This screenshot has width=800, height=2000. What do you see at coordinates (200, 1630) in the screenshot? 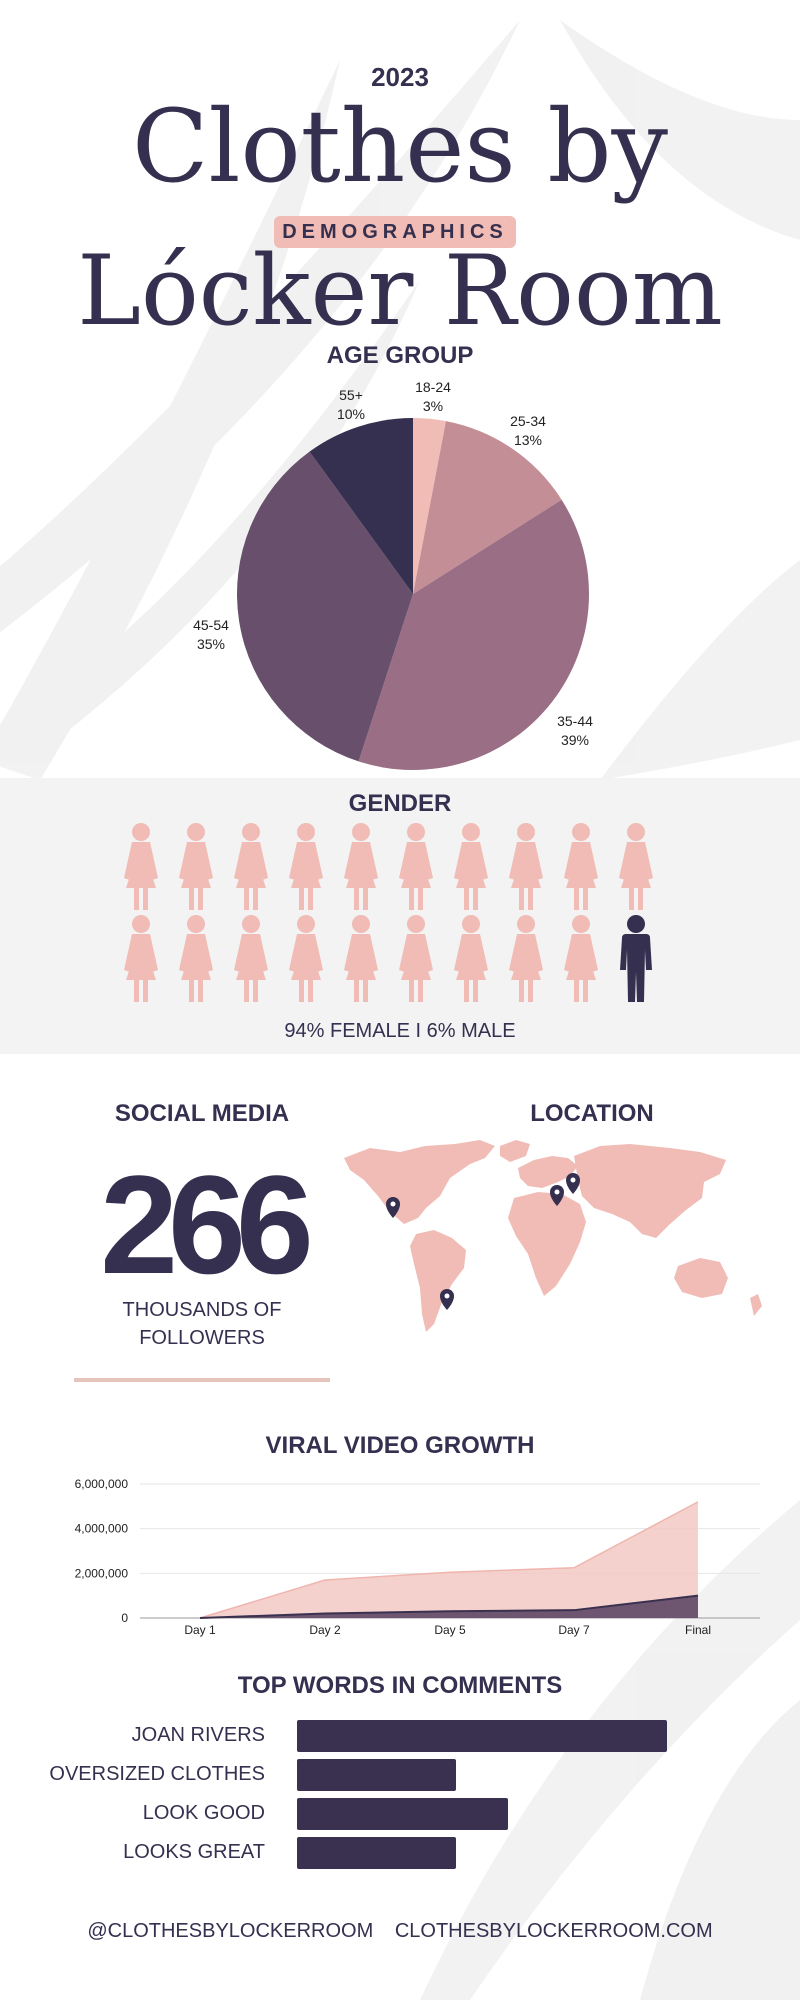
I see `x-tick-label: Day 1` at bounding box center [200, 1630].